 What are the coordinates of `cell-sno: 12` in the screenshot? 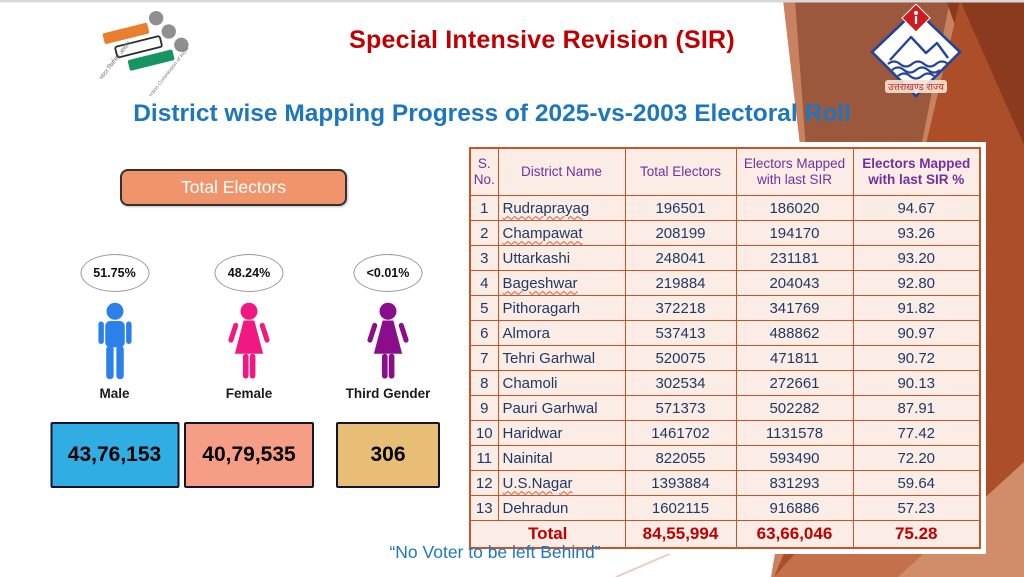 It's located at (484, 483).